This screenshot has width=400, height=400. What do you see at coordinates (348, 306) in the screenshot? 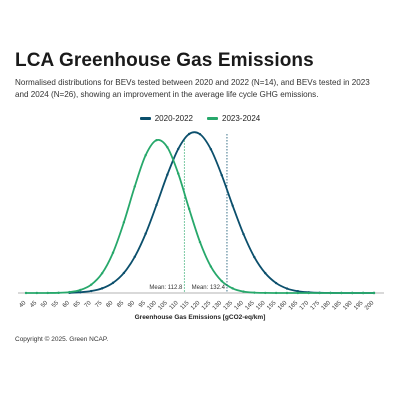
I see `x-tick-label: 190` at bounding box center [348, 306].